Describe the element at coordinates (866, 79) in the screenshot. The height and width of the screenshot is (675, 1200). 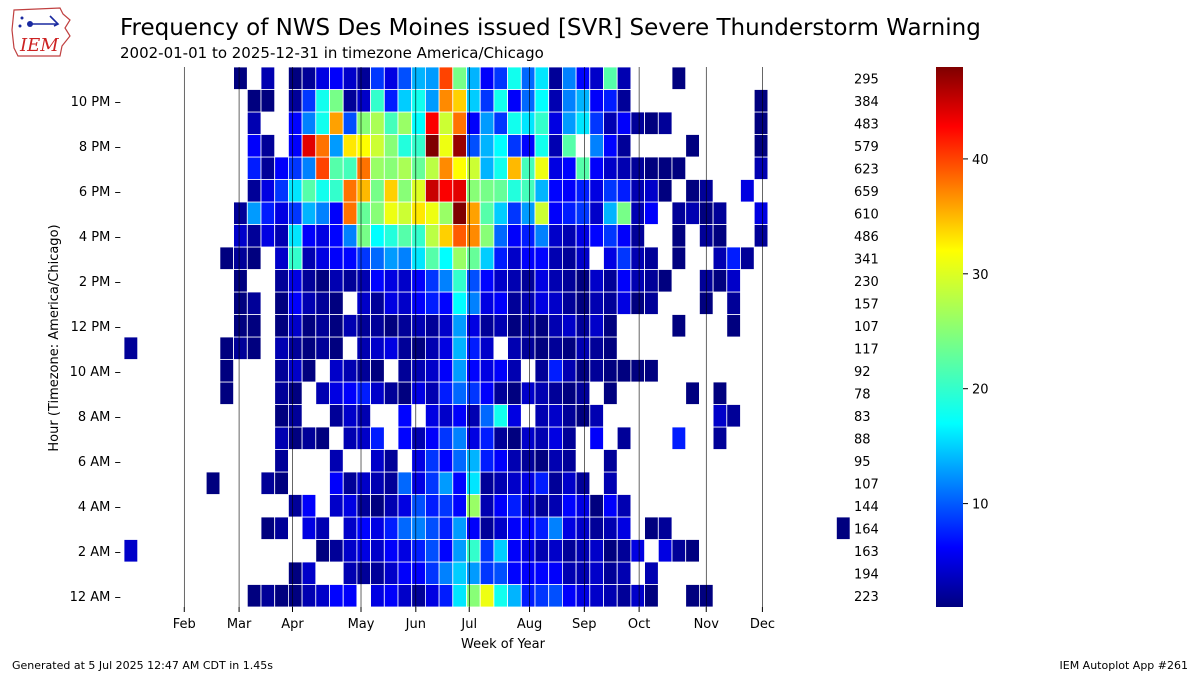
I see `hourly-total-label: 295` at that location.